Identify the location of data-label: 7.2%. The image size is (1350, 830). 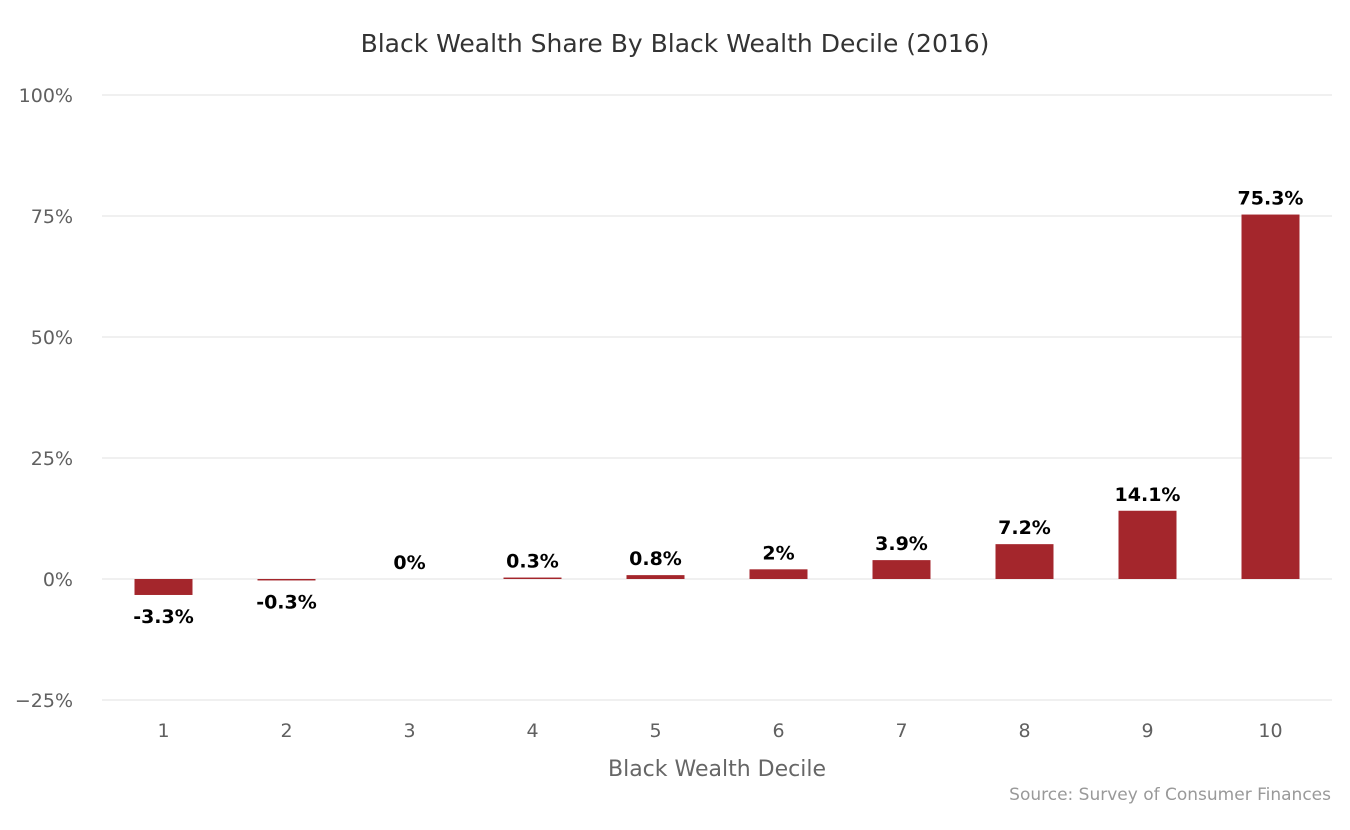
(1024, 528).